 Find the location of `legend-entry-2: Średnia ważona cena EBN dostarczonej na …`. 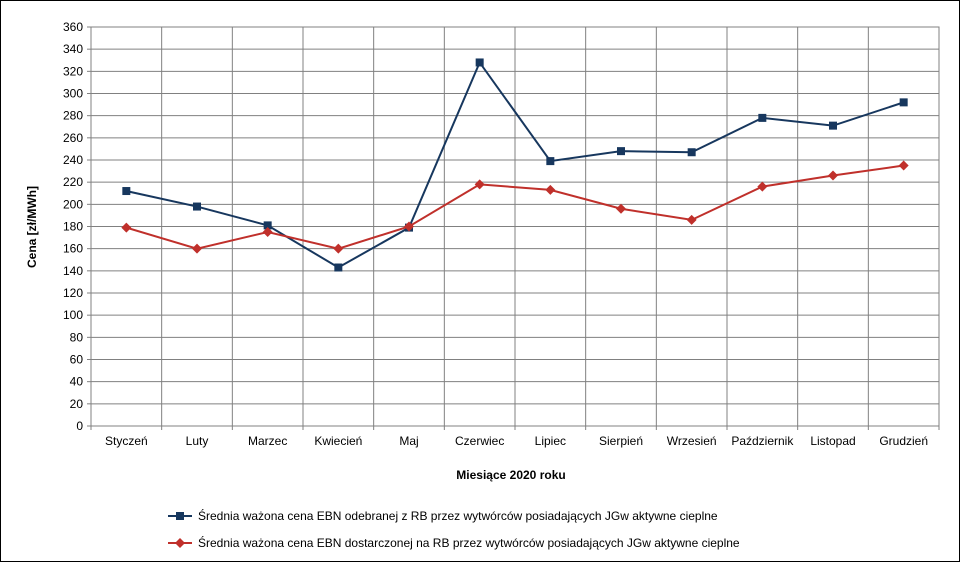

legend-entry-2: Średnia ważona cena EBN dostarczonej na … is located at coordinates (454, 542).